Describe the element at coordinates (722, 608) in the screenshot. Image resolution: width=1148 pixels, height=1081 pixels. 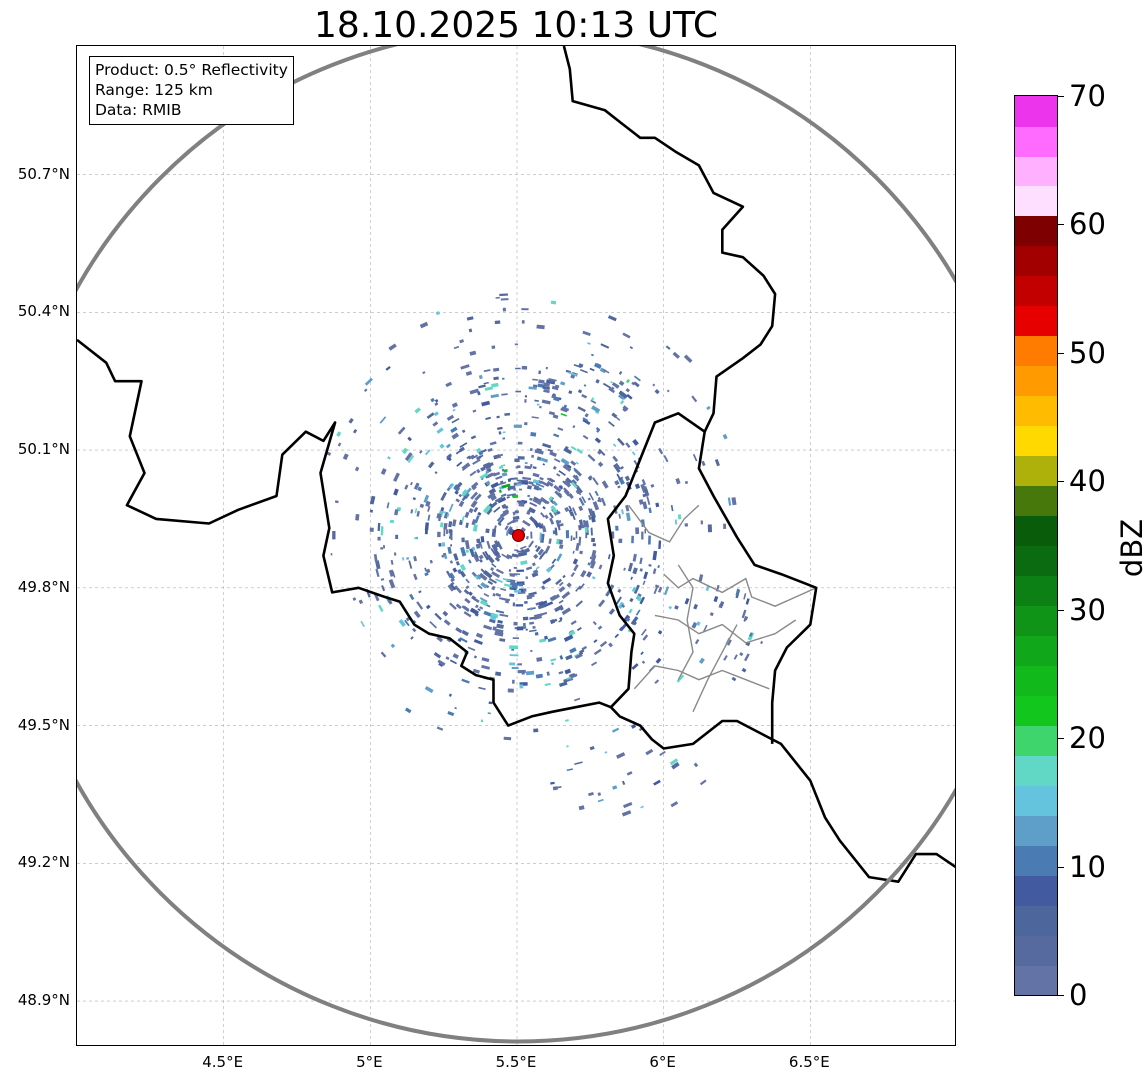
I see `admin-boundaries` at that location.